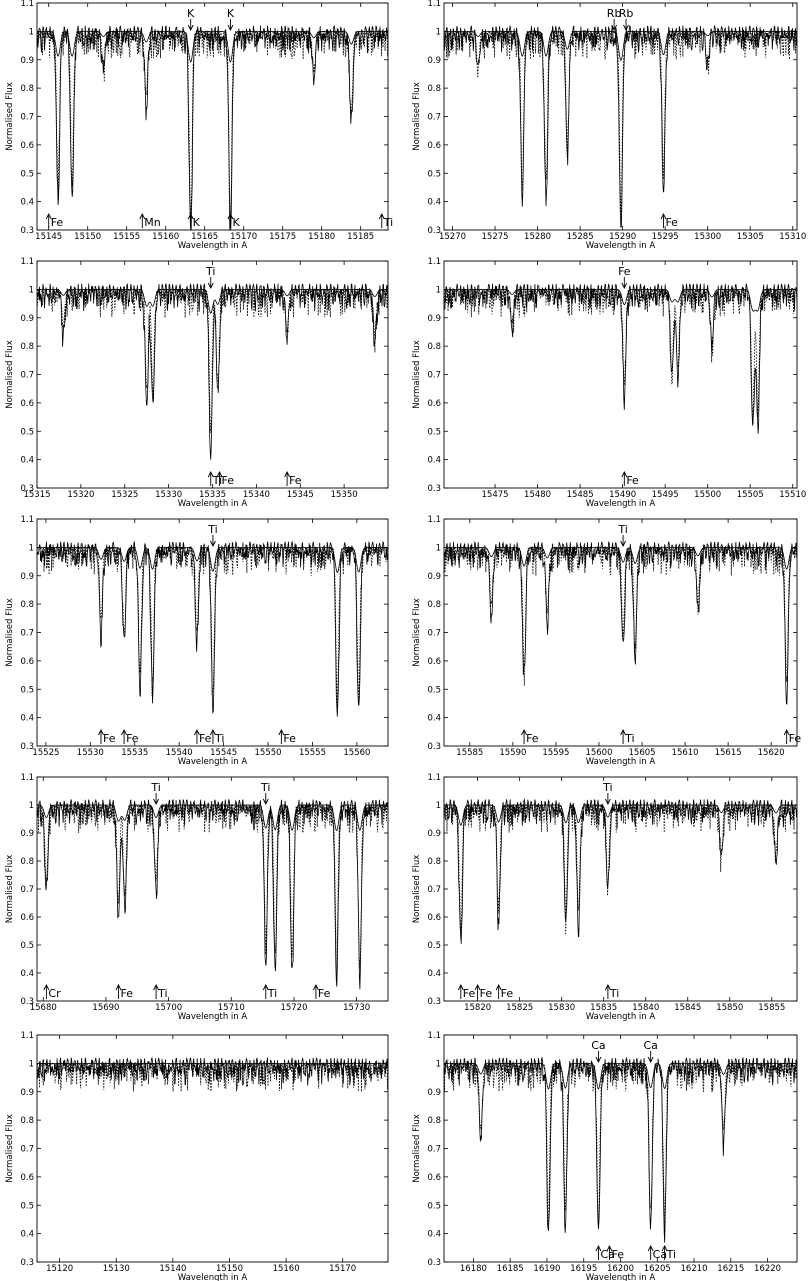 This screenshot has height=1281, width=810. Describe the element at coordinates (537, 237) in the screenshot. I see `x-tick-label: 15280` at that location.